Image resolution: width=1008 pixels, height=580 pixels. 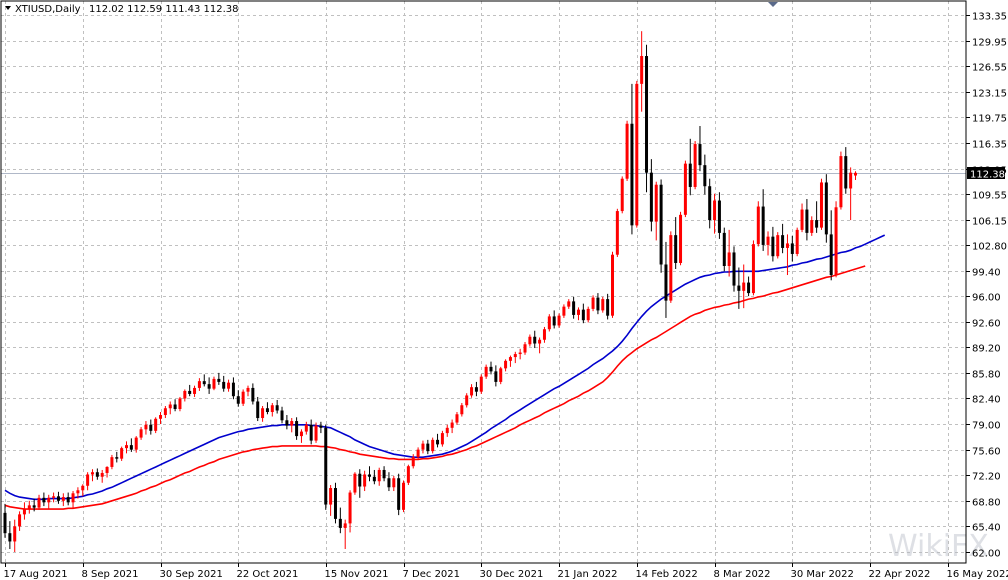 I want to click on collapse-triangle-icon, so click(x=8, y=8).